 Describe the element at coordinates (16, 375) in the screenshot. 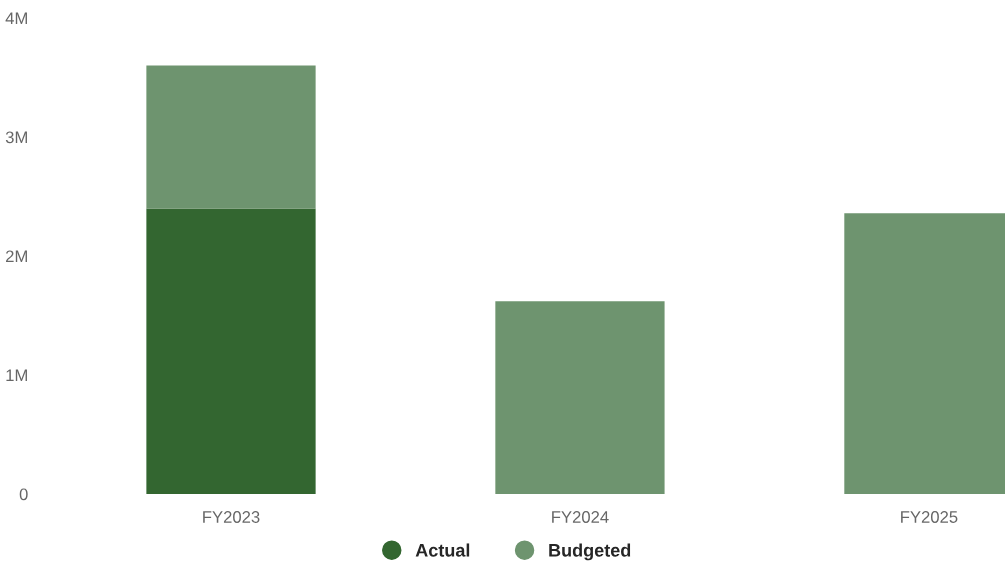

I see `y-tick-label: 1M` at that location.